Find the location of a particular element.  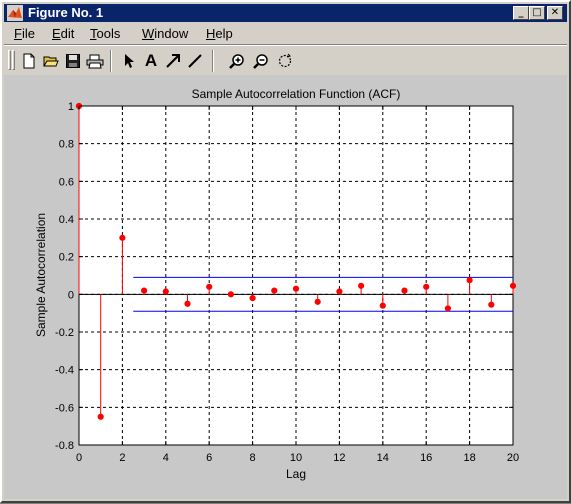

menu-window: Window is located at coordinates (165, 34).